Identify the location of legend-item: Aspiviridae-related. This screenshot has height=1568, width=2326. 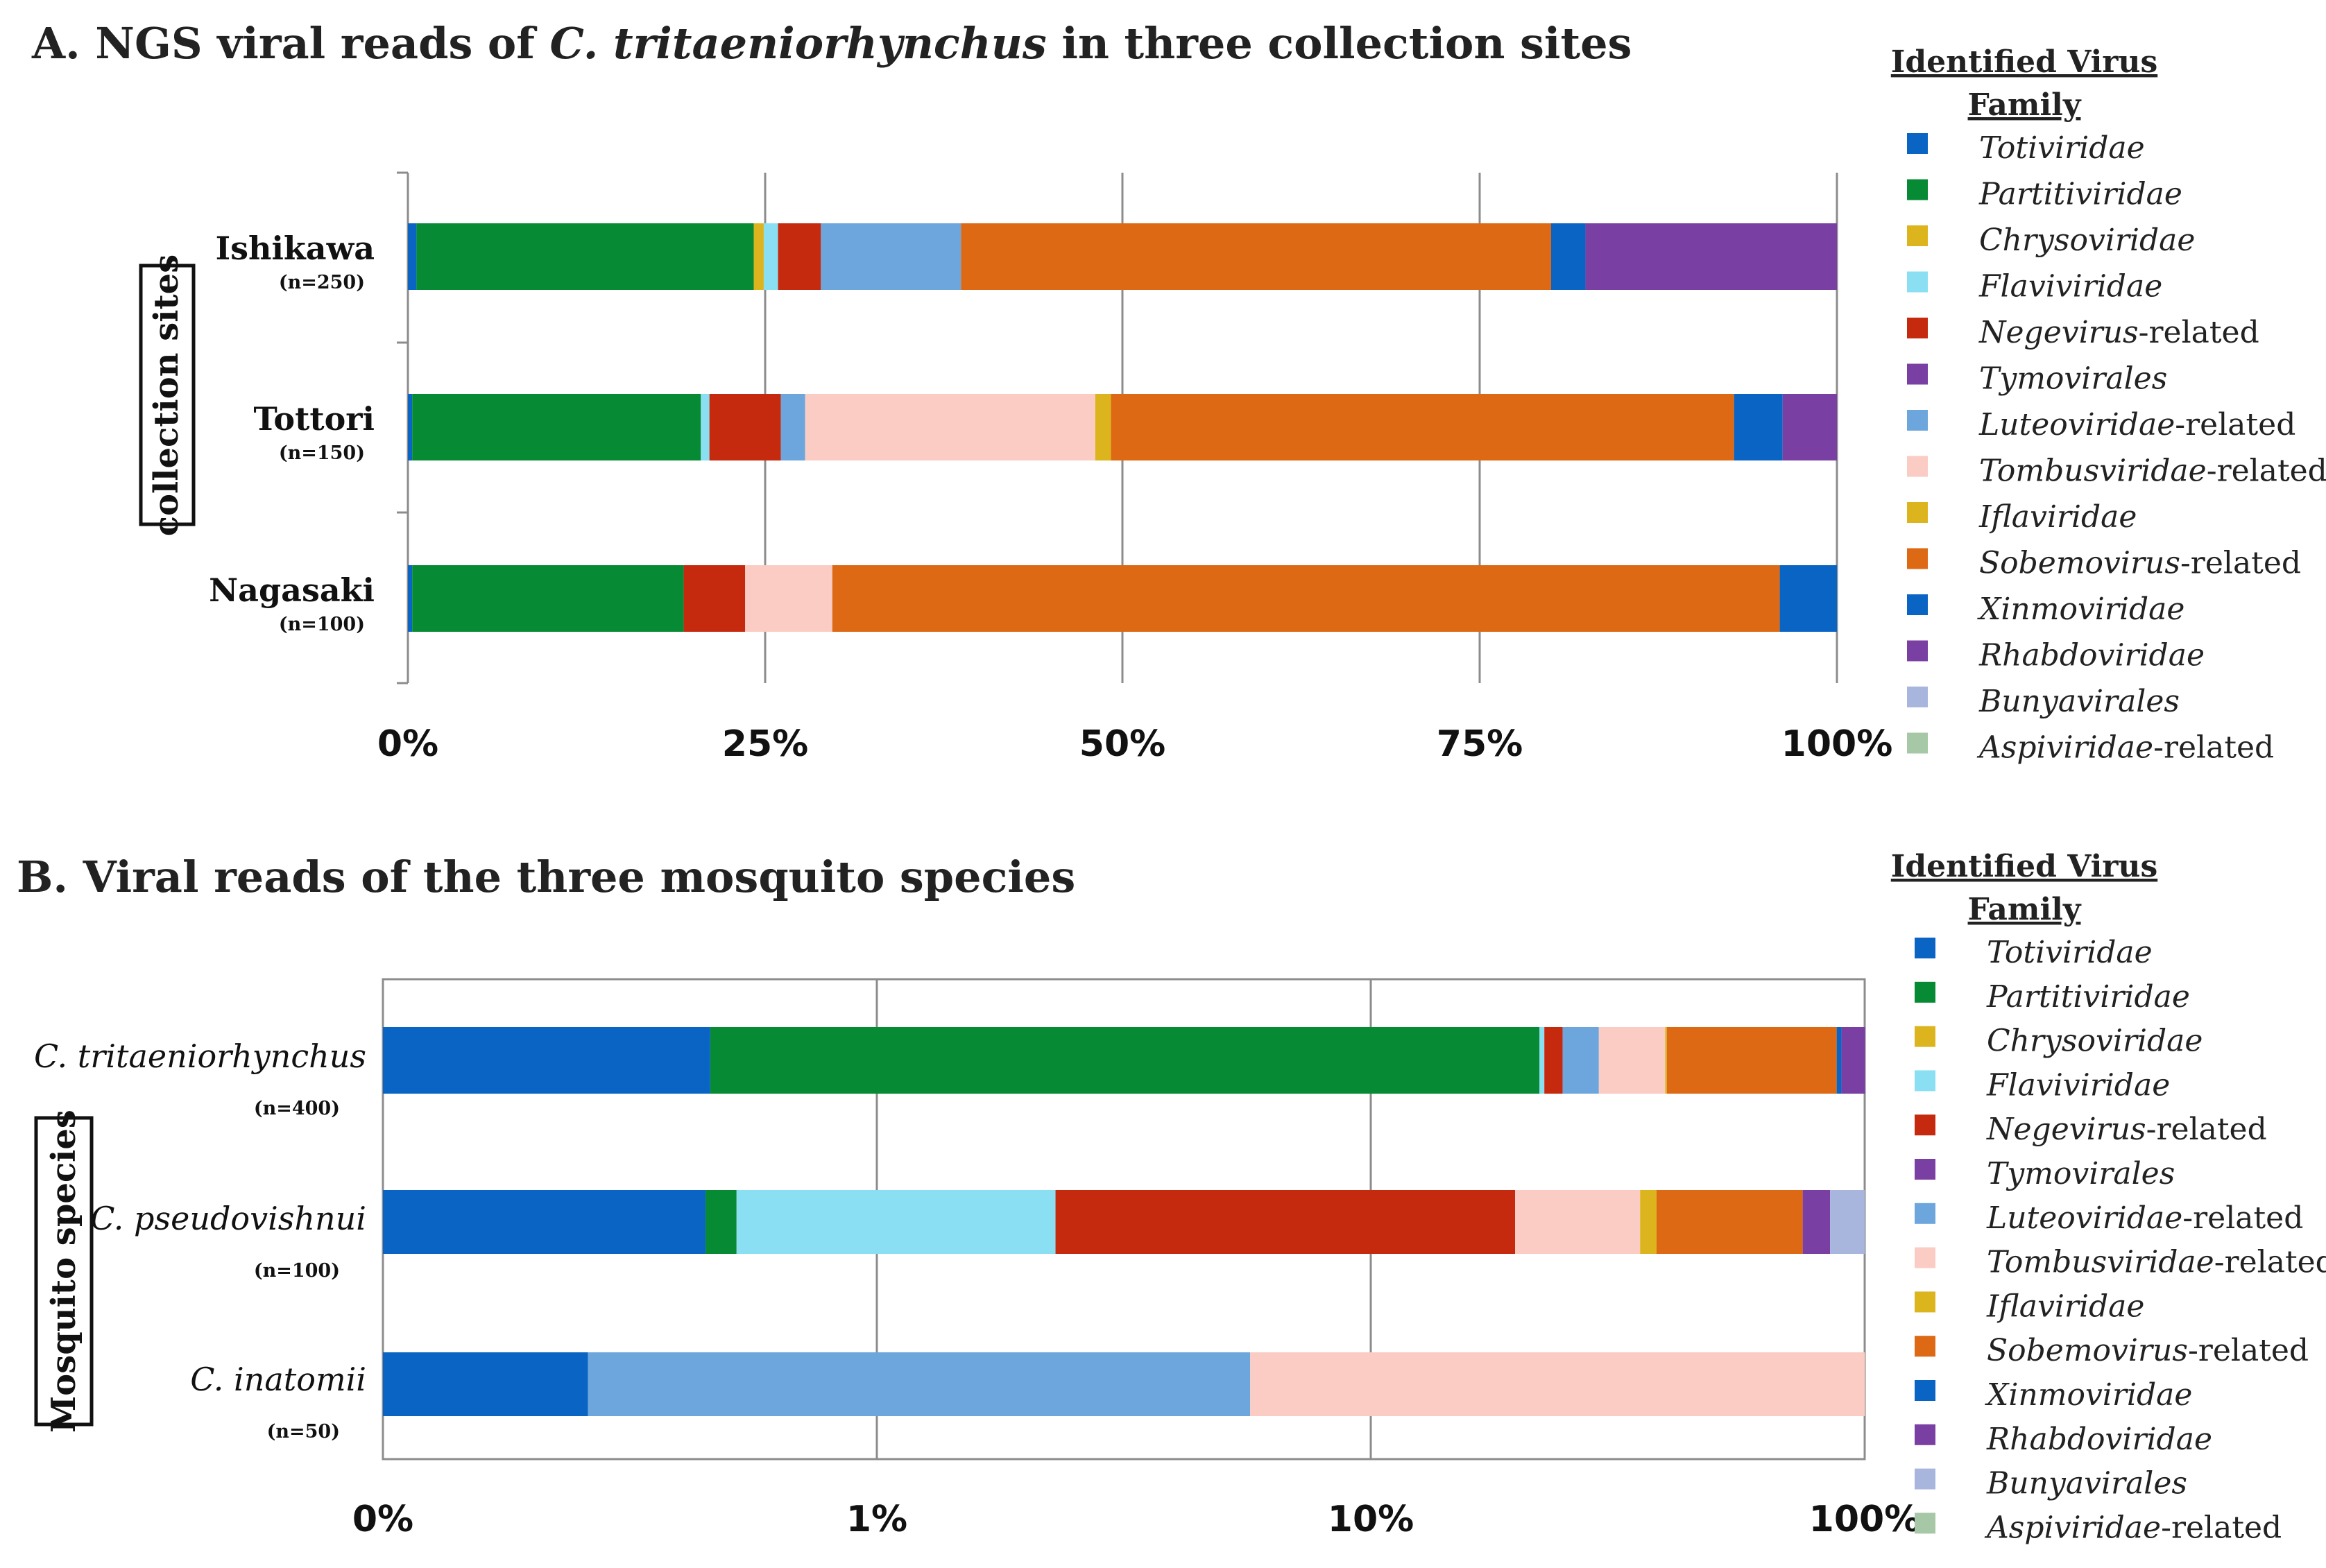
(2125, 748).